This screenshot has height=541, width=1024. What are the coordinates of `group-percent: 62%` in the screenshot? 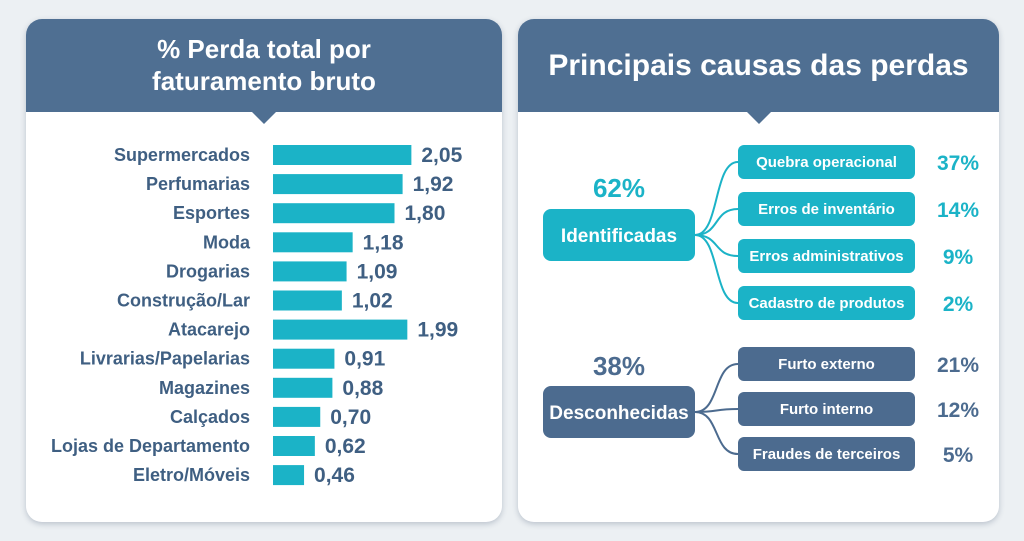 It's located at (619, 188).